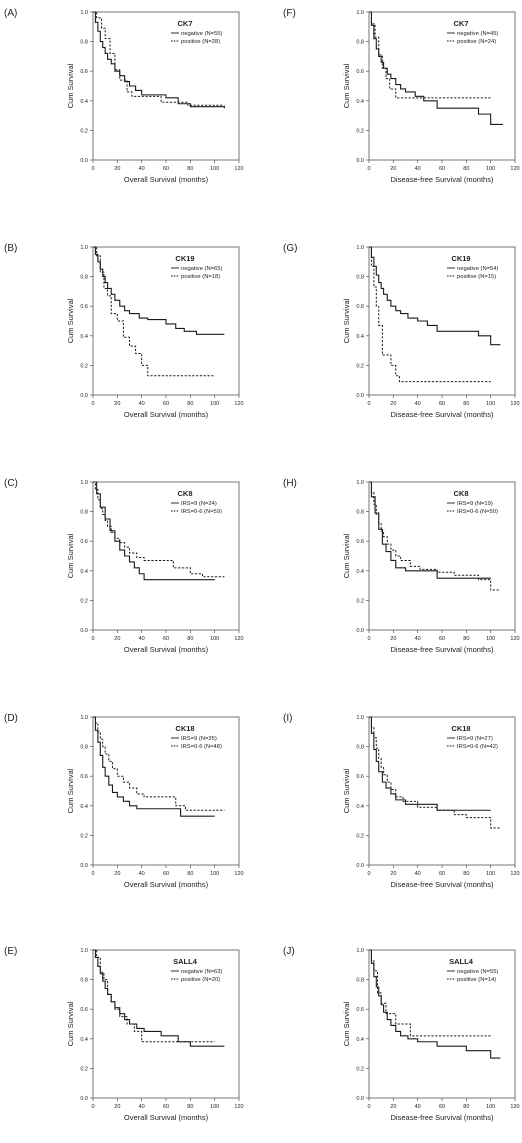 The image size is (522, 1143). What do you see at coordinates (200, 277) in the screenshot?
I see `legend-entry: positive (N=18)` at bounding box center [200, 277].